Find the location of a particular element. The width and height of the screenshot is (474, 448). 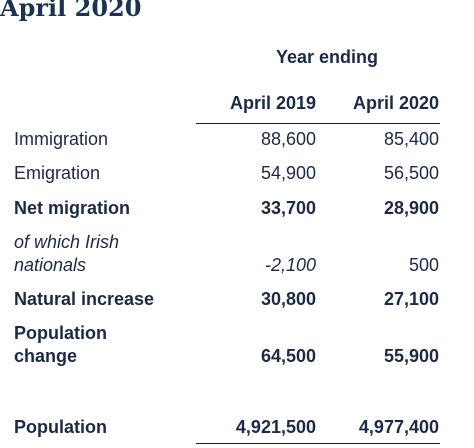

row-label-line-1: Population is located at coordinates (60, 333).